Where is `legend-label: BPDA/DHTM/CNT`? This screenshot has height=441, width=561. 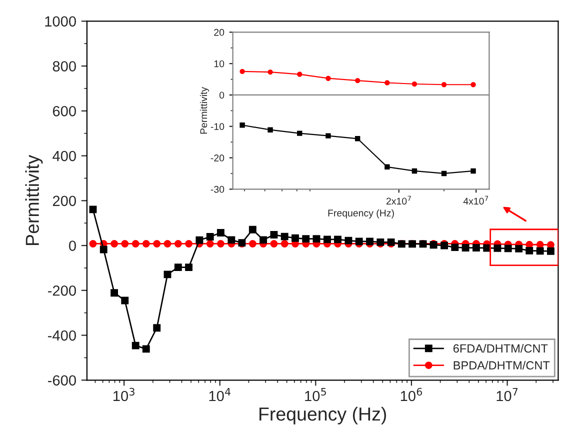
legend-label: BPDA/DHTM/CNT is located at coordinates (502, 365).